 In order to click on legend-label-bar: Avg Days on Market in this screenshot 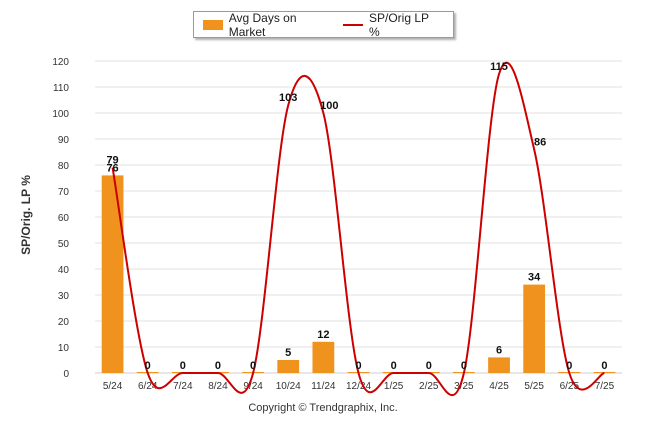, I will do `click(262, 24)`.